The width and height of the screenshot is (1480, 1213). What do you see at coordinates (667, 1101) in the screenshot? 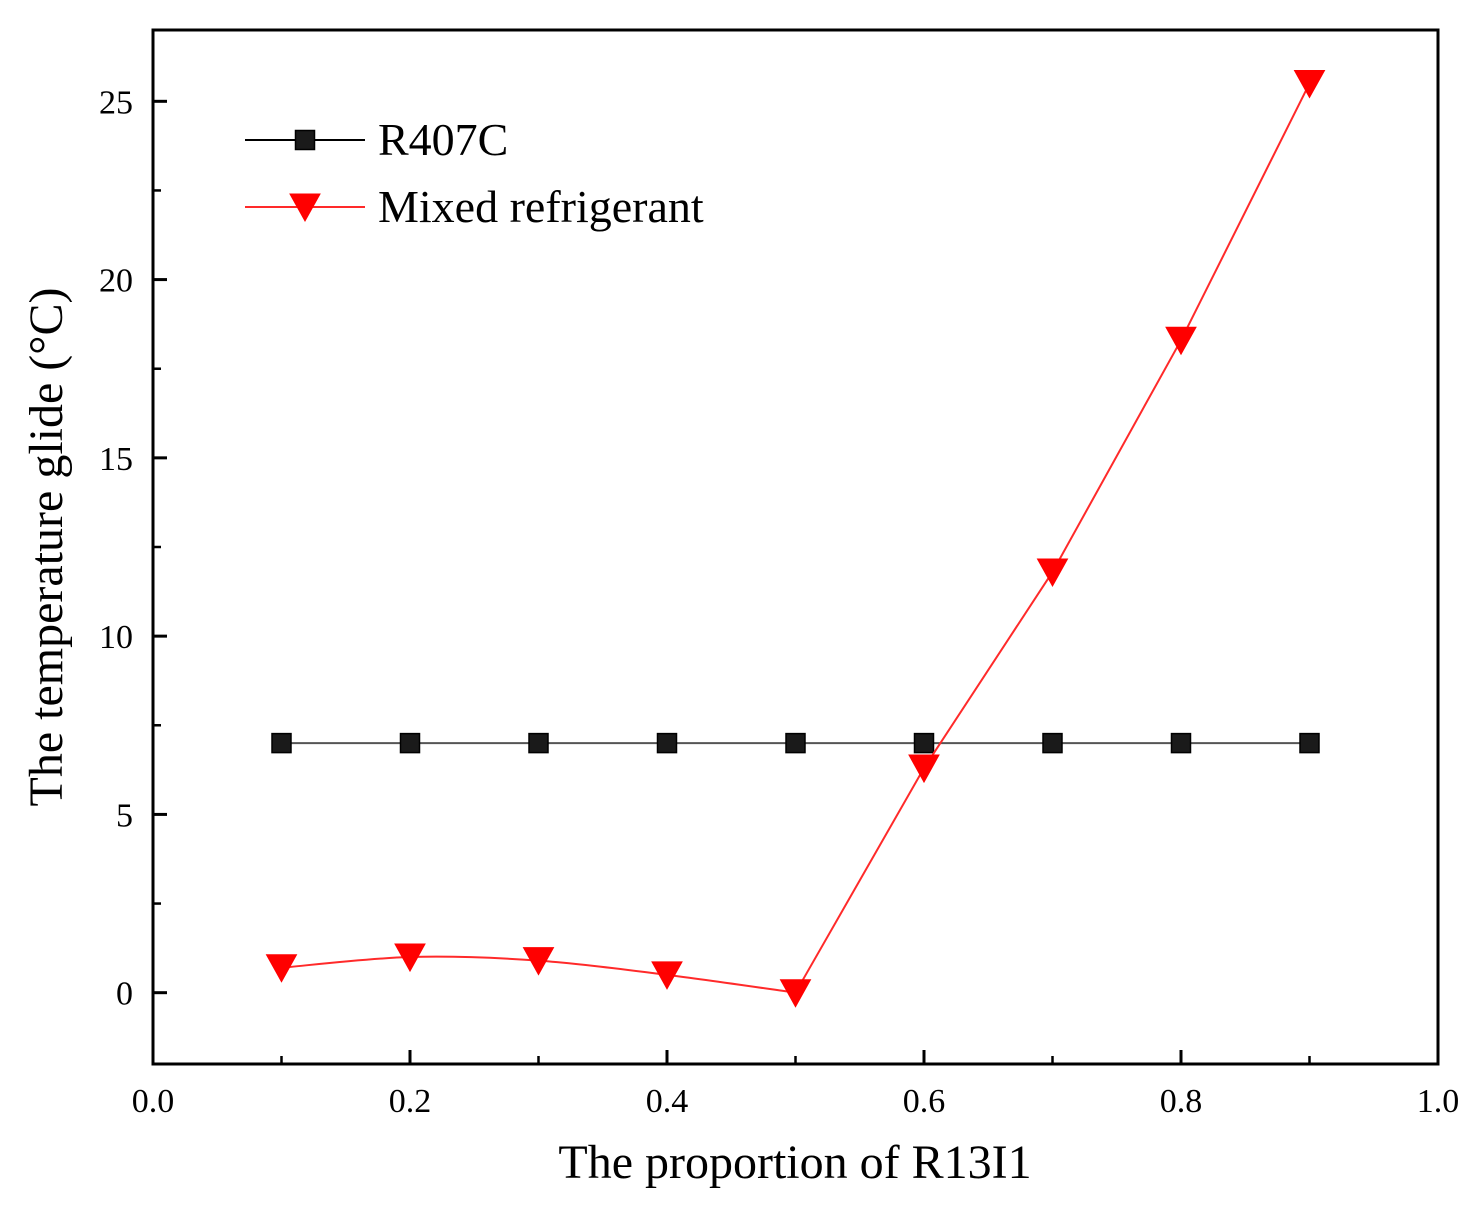
I see `x-tick-label: 0.4` at bounding box center [667, 1101].